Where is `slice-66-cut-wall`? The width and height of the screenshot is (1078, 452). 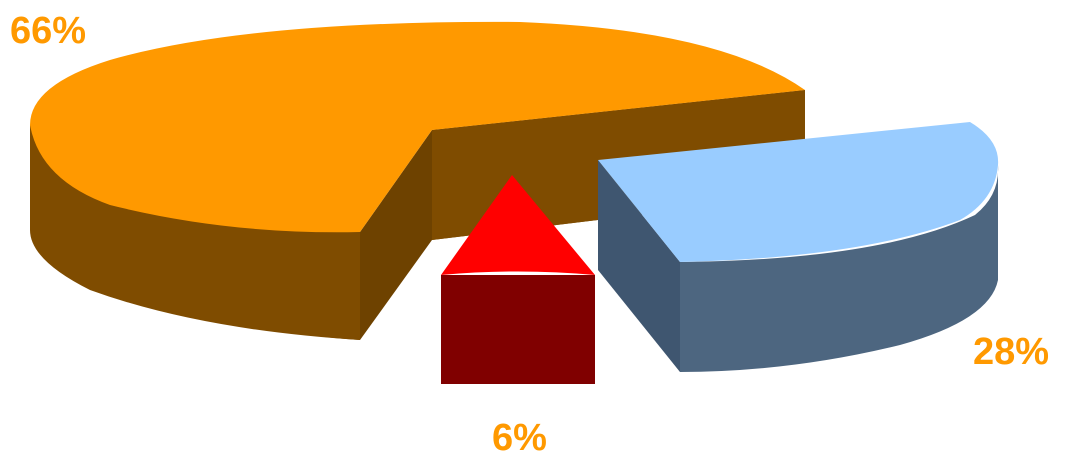 slice-66-cut-wall is located at coordinates (396, 235).